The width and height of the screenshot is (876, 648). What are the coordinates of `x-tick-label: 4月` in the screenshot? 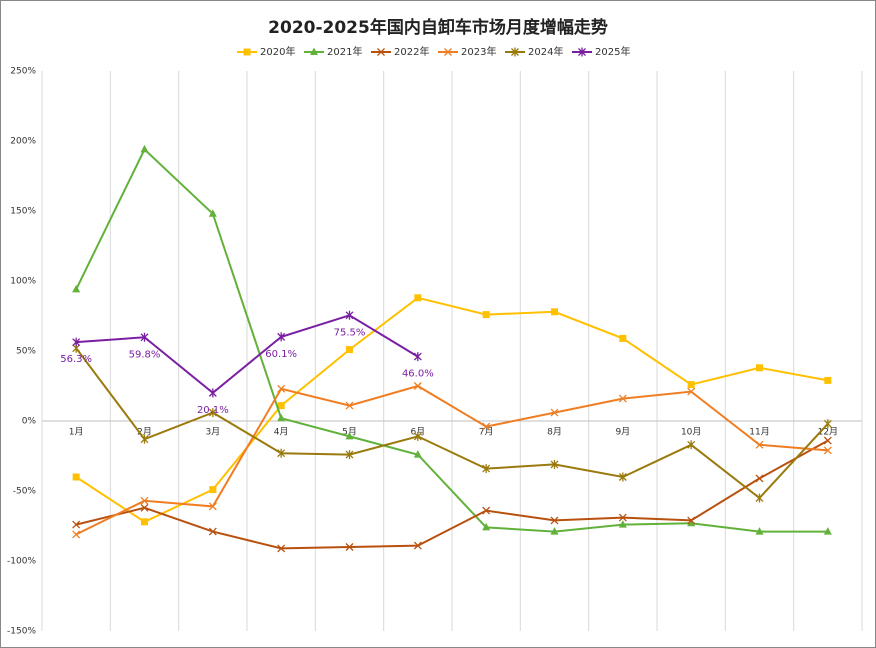 It's located at (281, 432).